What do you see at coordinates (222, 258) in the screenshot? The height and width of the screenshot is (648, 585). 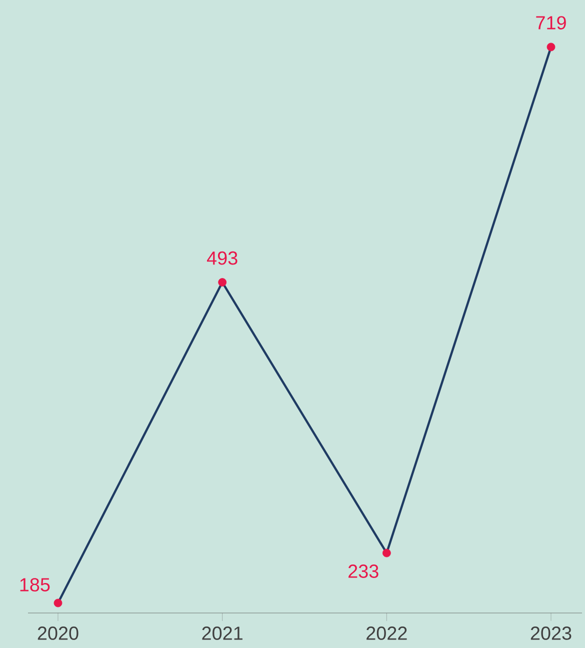 I see `data-label: 493` at bounding box center [222, 258].